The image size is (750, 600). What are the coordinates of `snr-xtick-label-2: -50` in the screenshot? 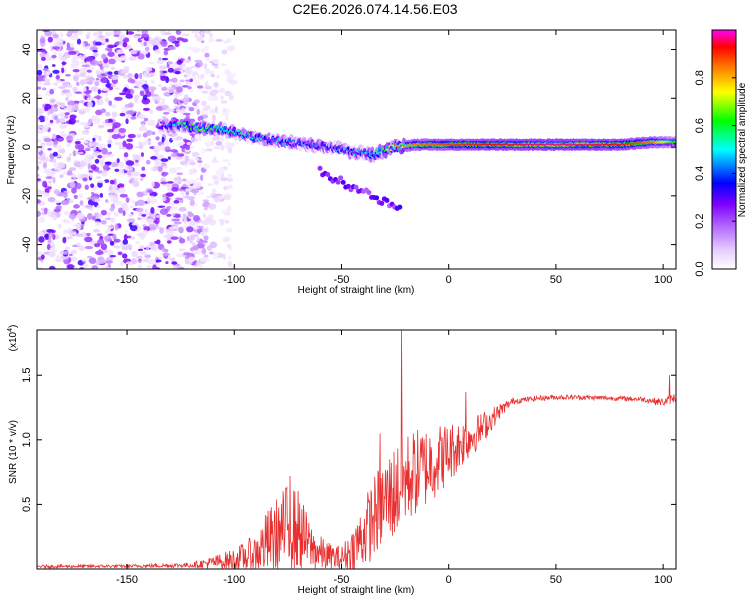 It's located at (342, 580).